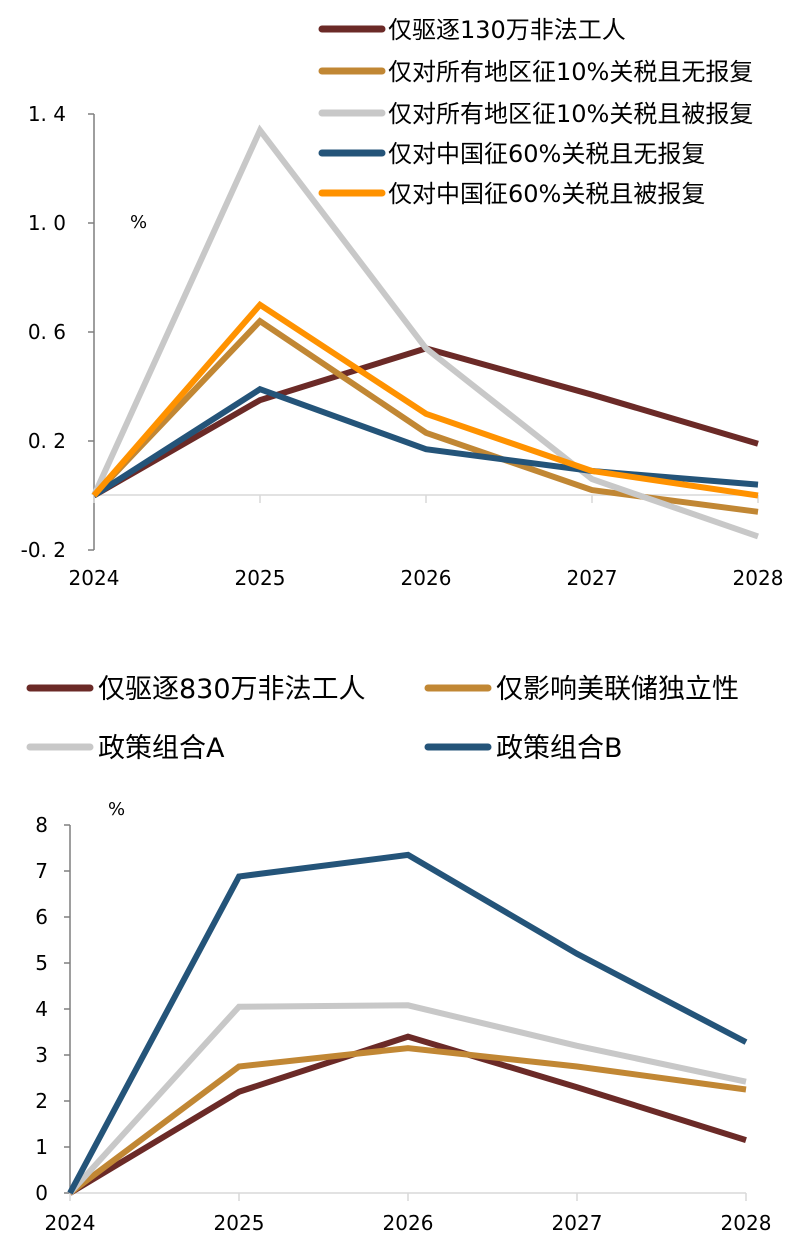  Describe the element at coordinates (70, 1223) in the screenshot. I see `chart2-x-tick-label: 2024` at that location.